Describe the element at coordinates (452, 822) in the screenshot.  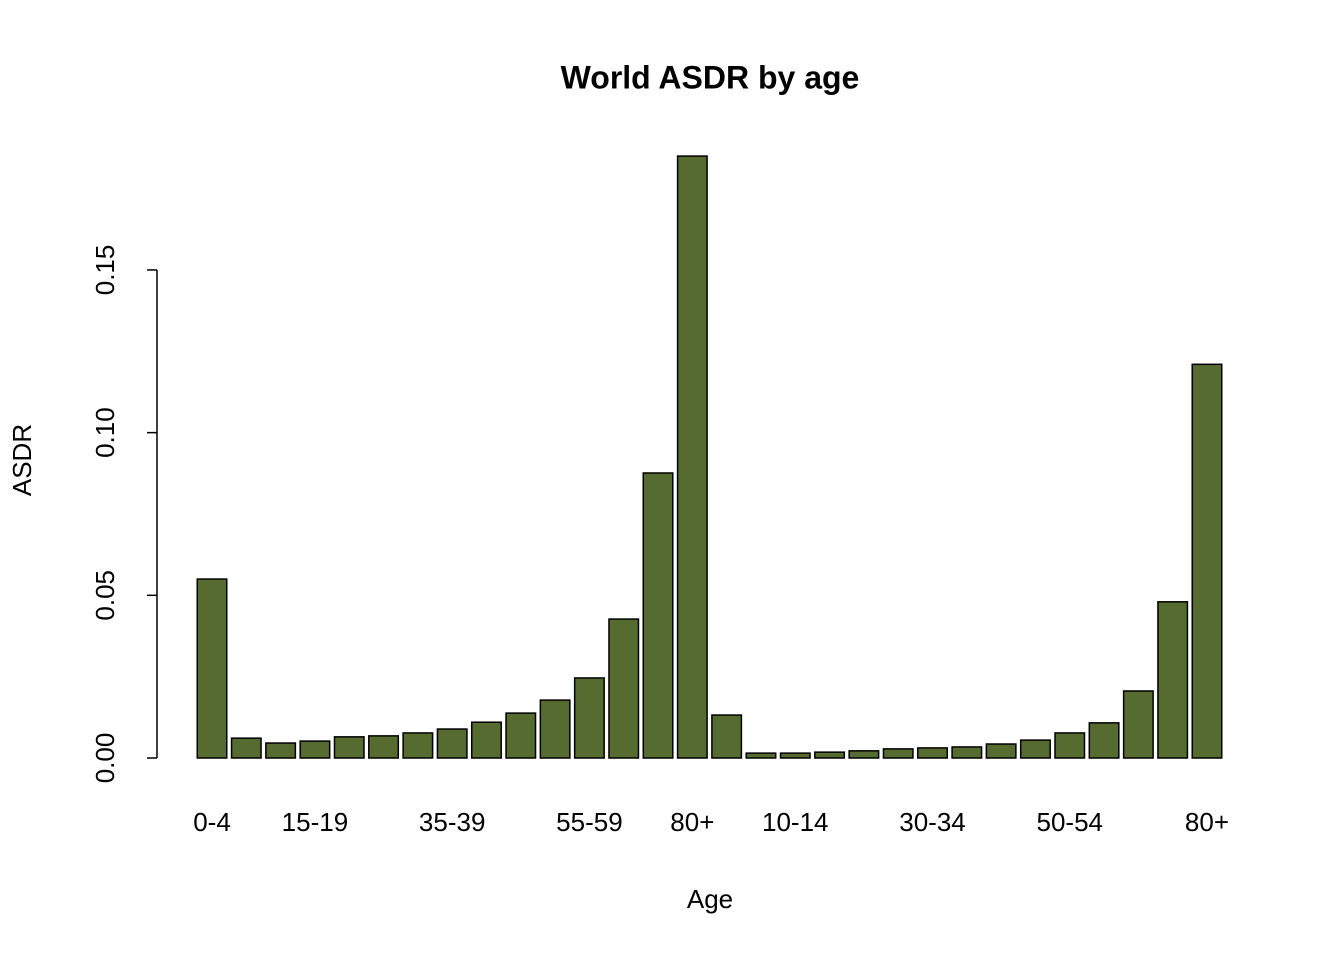
I see `x-tick-label: 35-39` at that location.